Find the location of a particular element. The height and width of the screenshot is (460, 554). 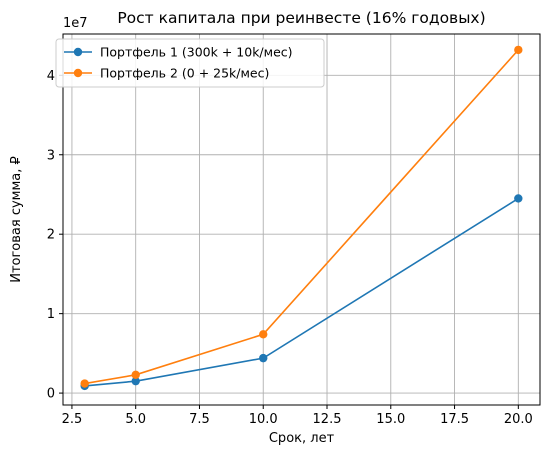

x-tick-label: 10.0 is located at coordinates (263, 419).